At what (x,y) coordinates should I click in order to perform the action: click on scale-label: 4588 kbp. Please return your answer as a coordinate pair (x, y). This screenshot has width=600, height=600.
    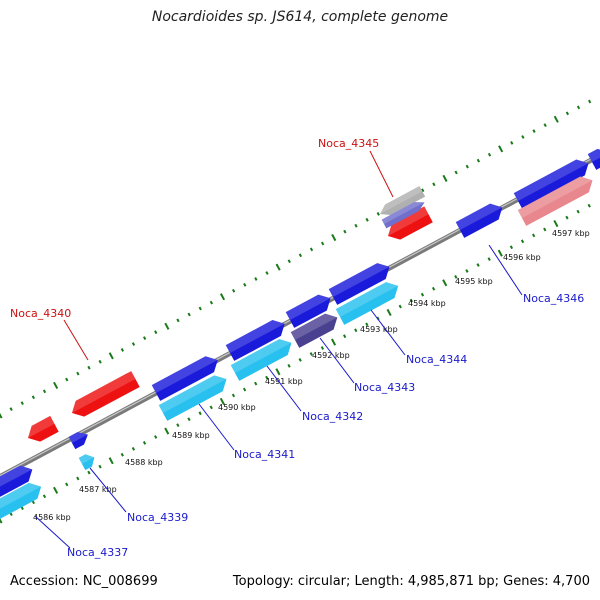
    Looking at the image, I should click on (144, 462).